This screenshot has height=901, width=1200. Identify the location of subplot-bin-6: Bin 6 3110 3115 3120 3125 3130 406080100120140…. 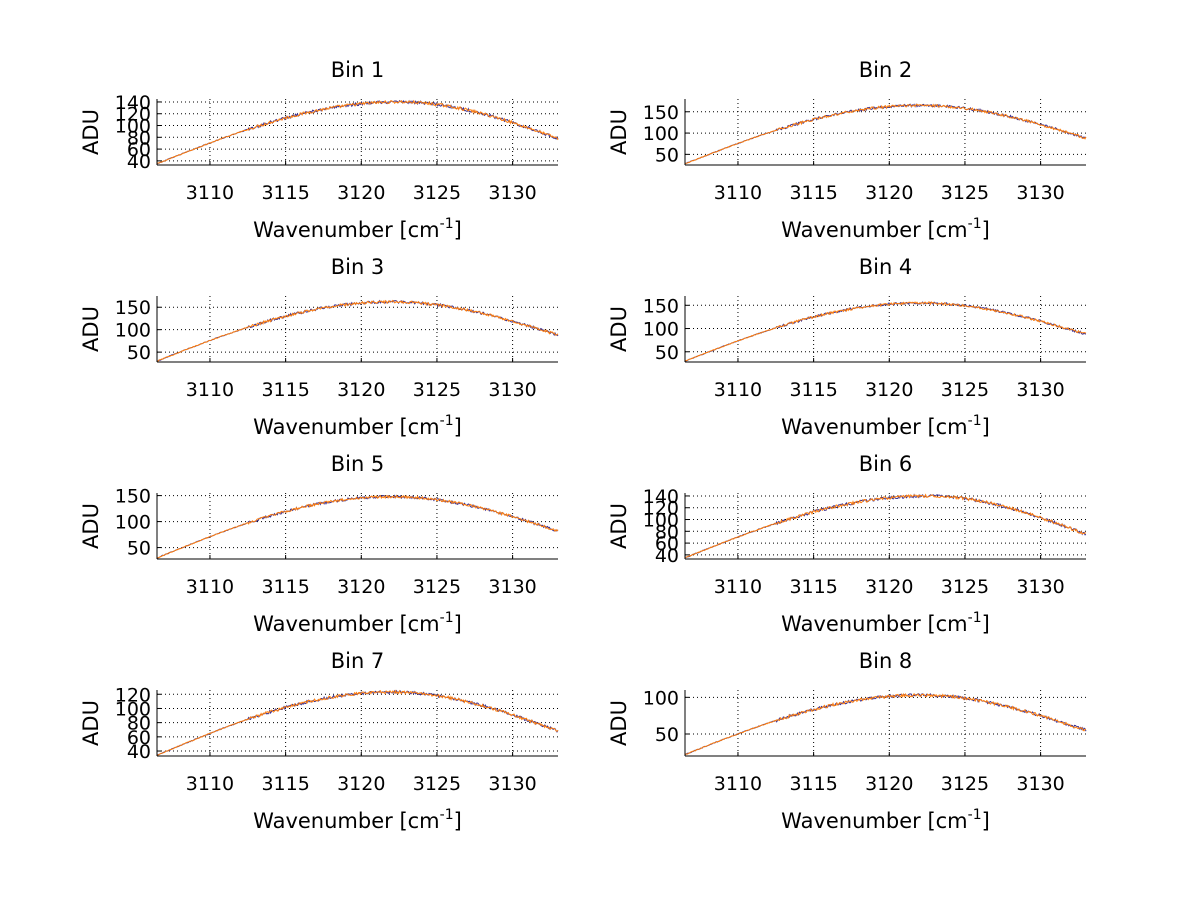
(847, 544).